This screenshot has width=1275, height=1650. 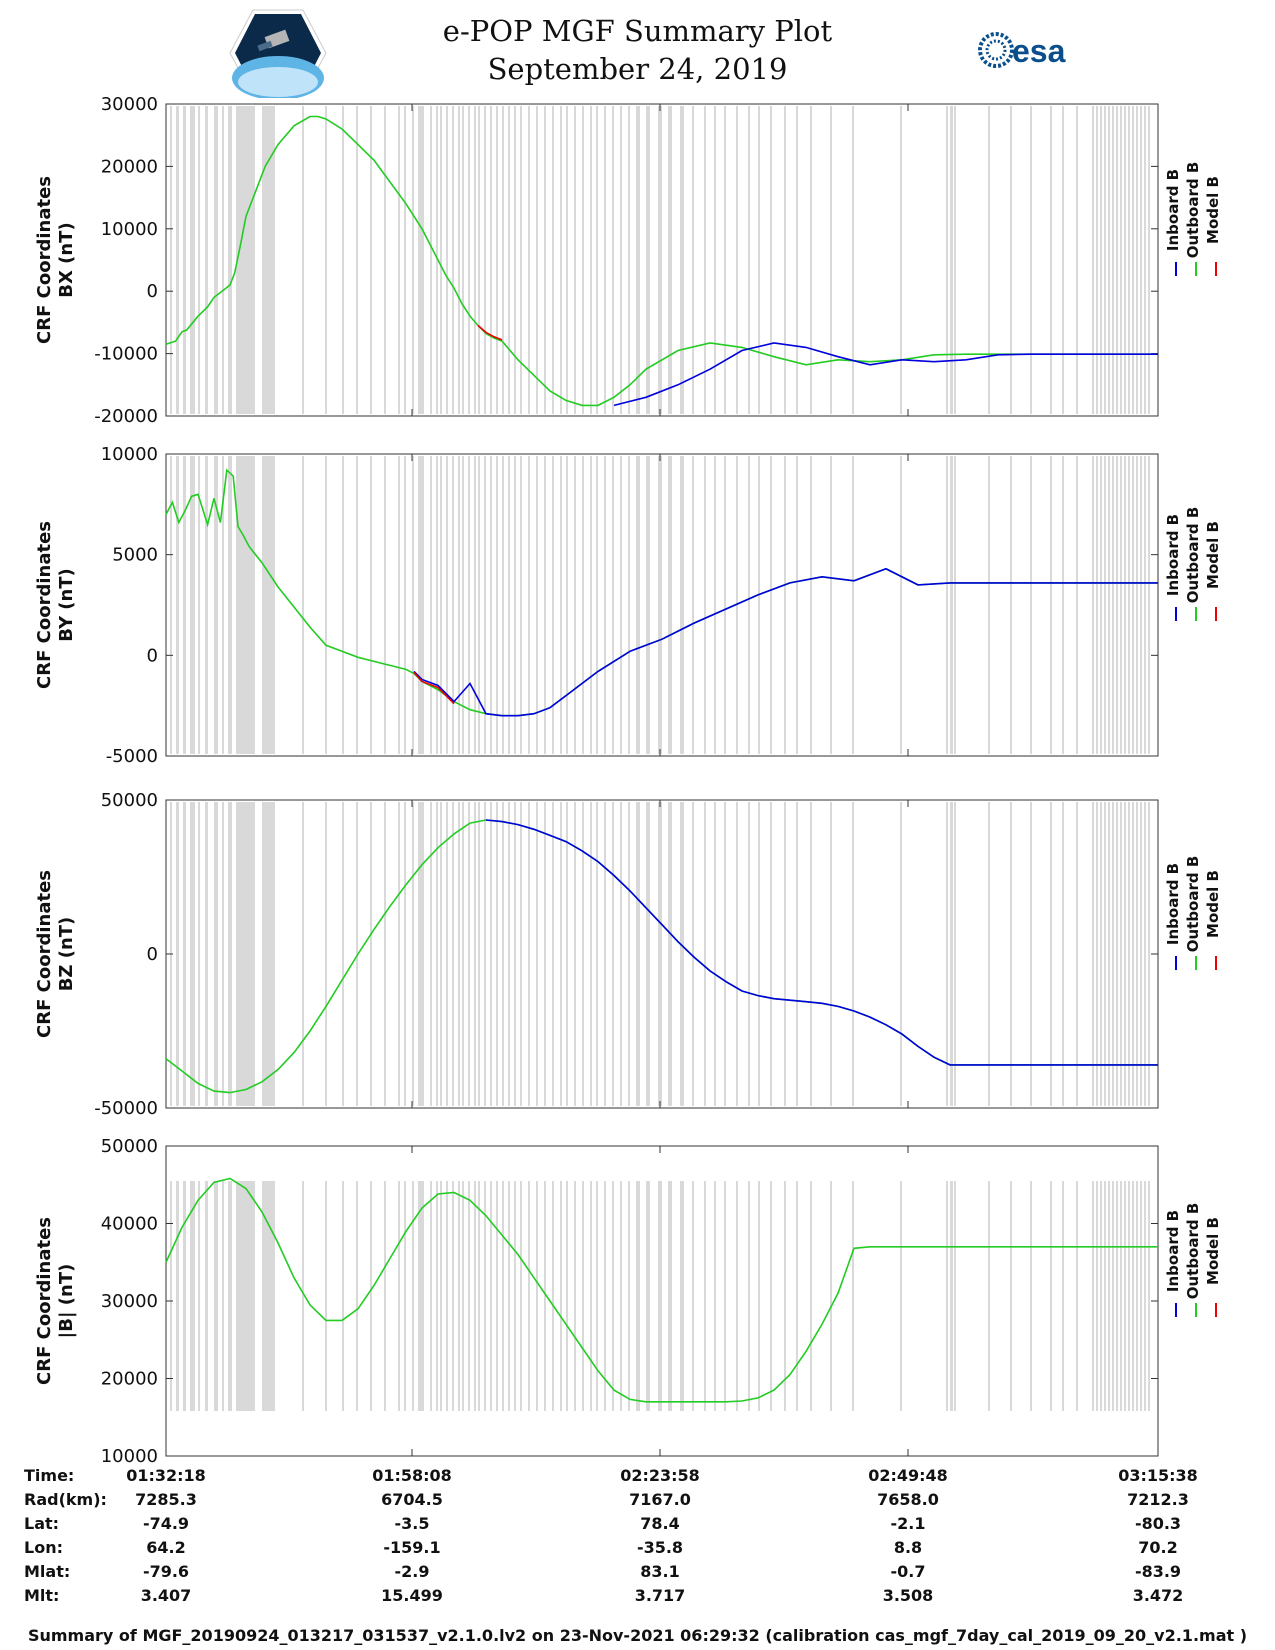 I want to click on orbit-row-label: Mlat:, so click(x=47, y=1571).